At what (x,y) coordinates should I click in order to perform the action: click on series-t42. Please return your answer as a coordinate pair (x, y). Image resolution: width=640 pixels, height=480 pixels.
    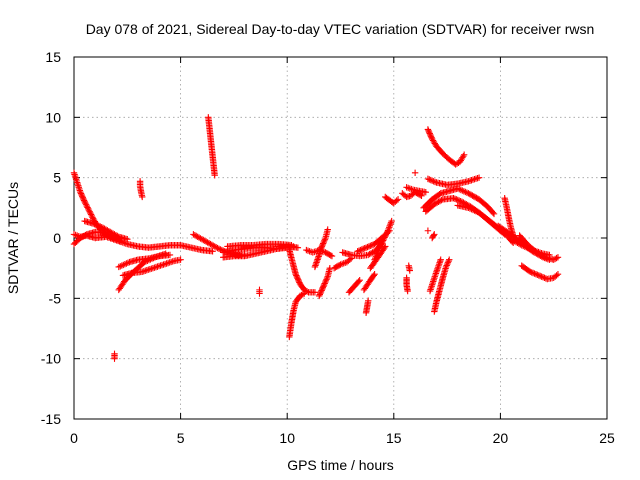
    Looking at the image, I should click on (433, 236).